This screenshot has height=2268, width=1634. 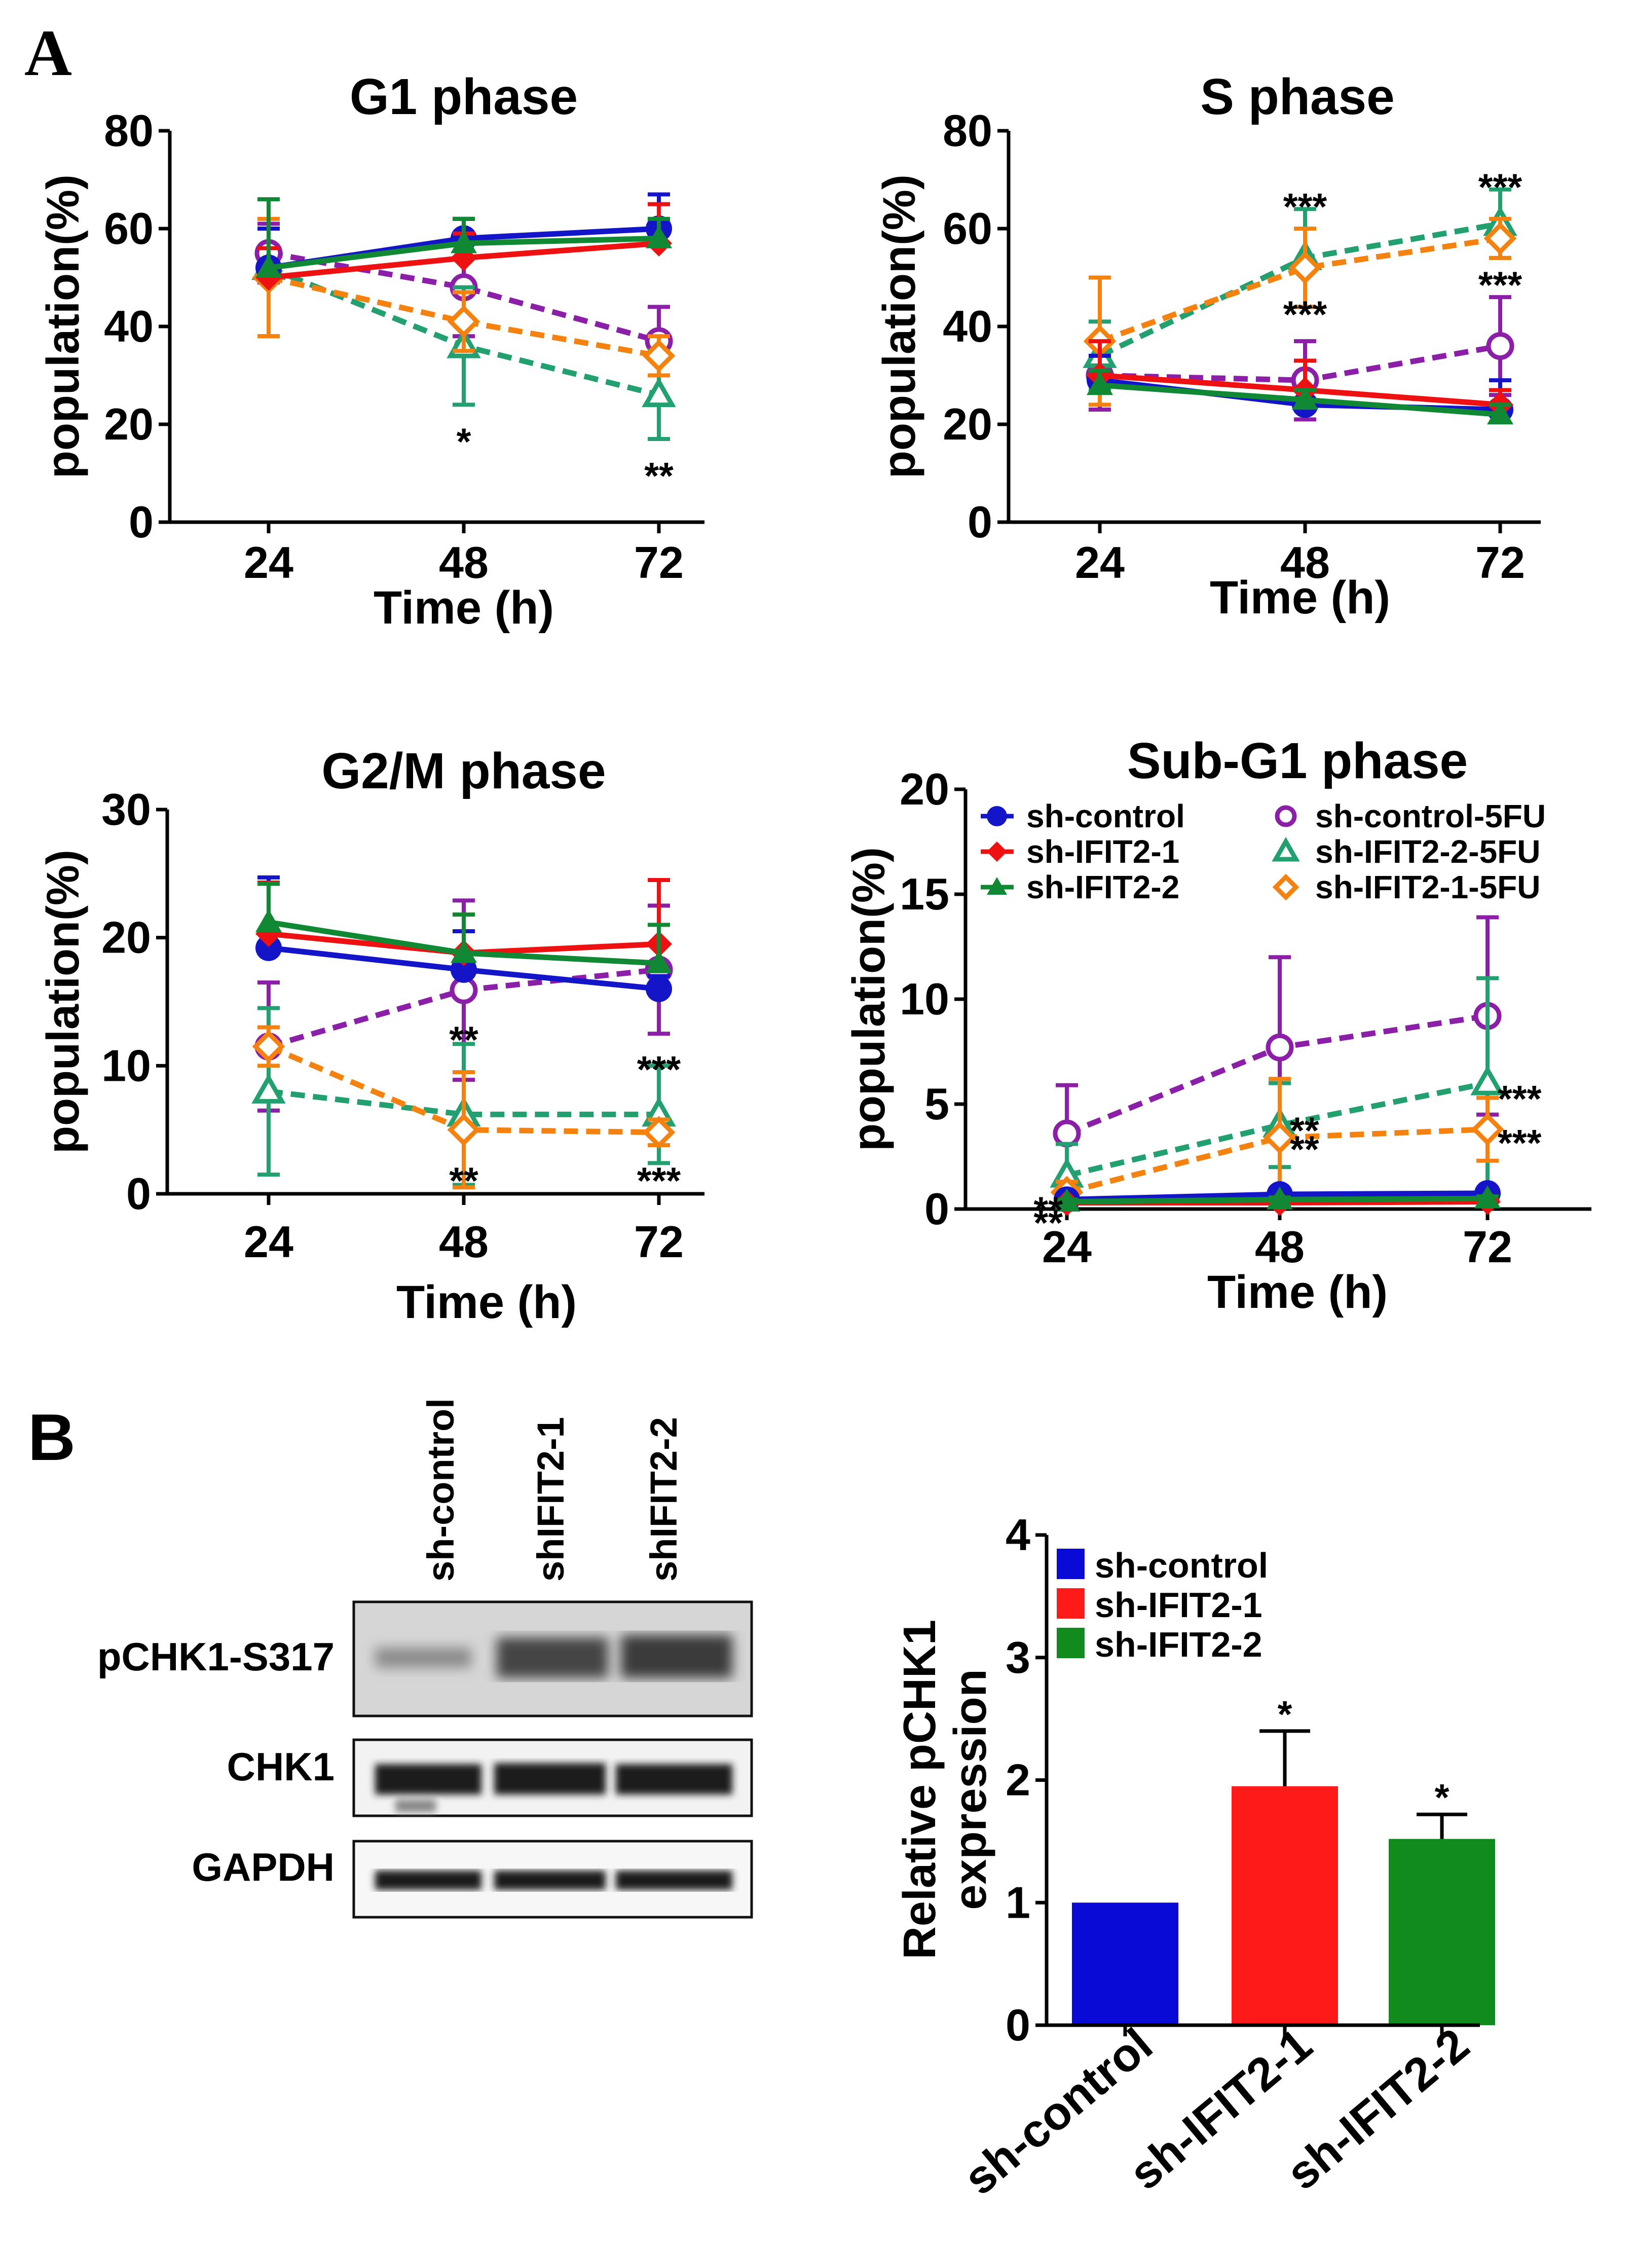 I want to click on chart-title: G2/M phase, so click(x=463, y=771).